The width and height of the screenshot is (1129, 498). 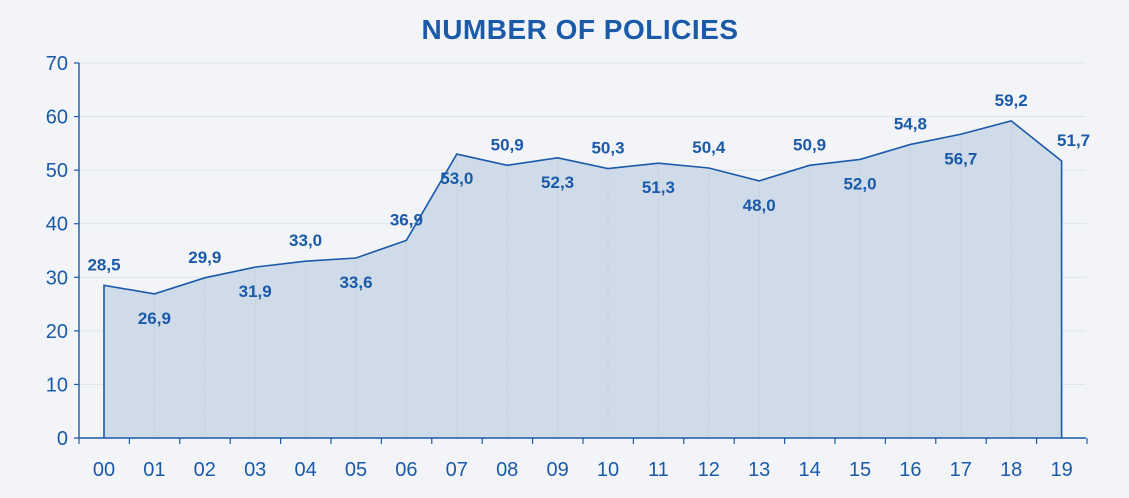 What do you see at coordinates (355, 282) in the screenshot?
I see `data-label: 33,6` at bounding box center [355, 282].